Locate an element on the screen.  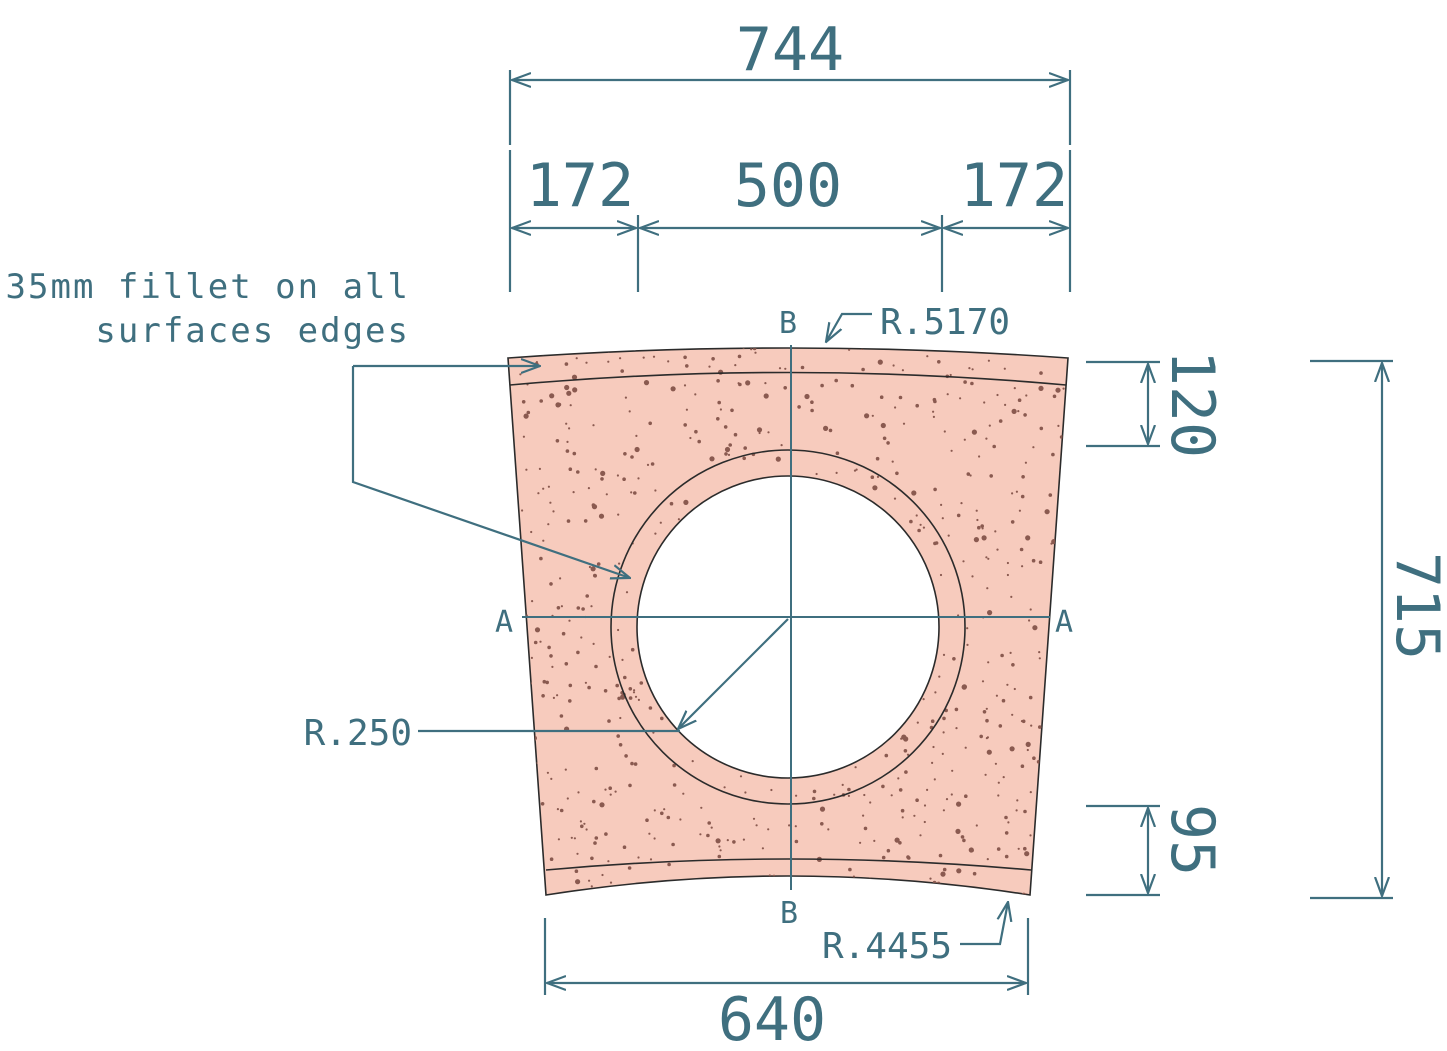
overall-height-label: 715 is located at coordinates (1414, 606).